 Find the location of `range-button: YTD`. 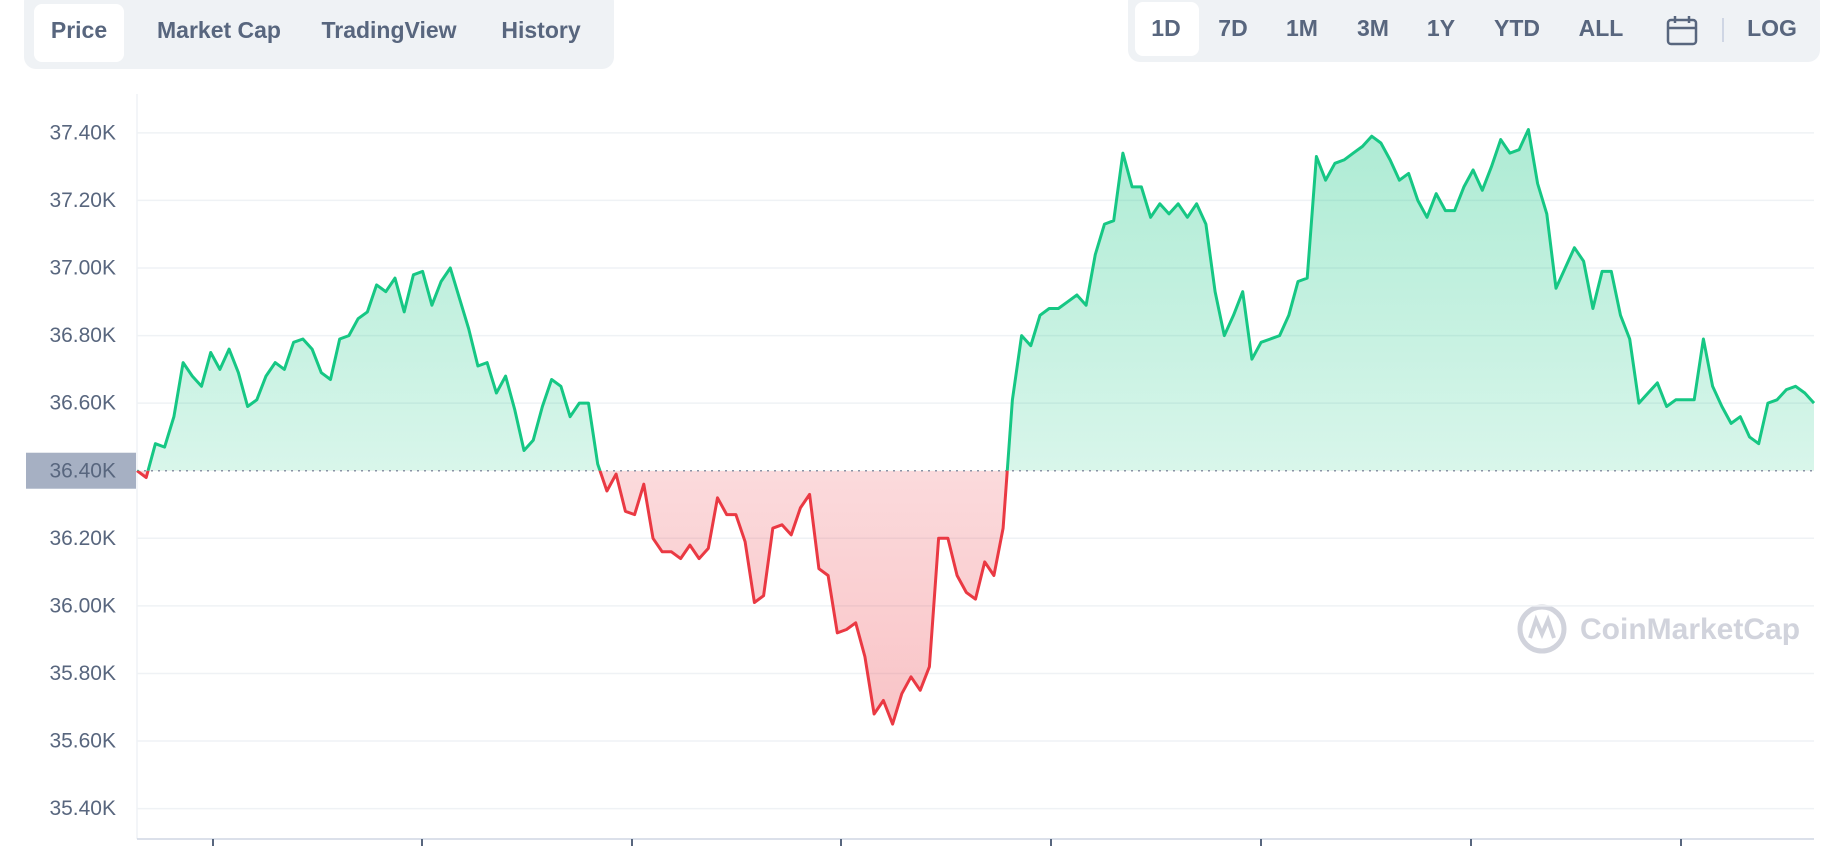

range-button: YTD is located at coordinates (1517, 28).